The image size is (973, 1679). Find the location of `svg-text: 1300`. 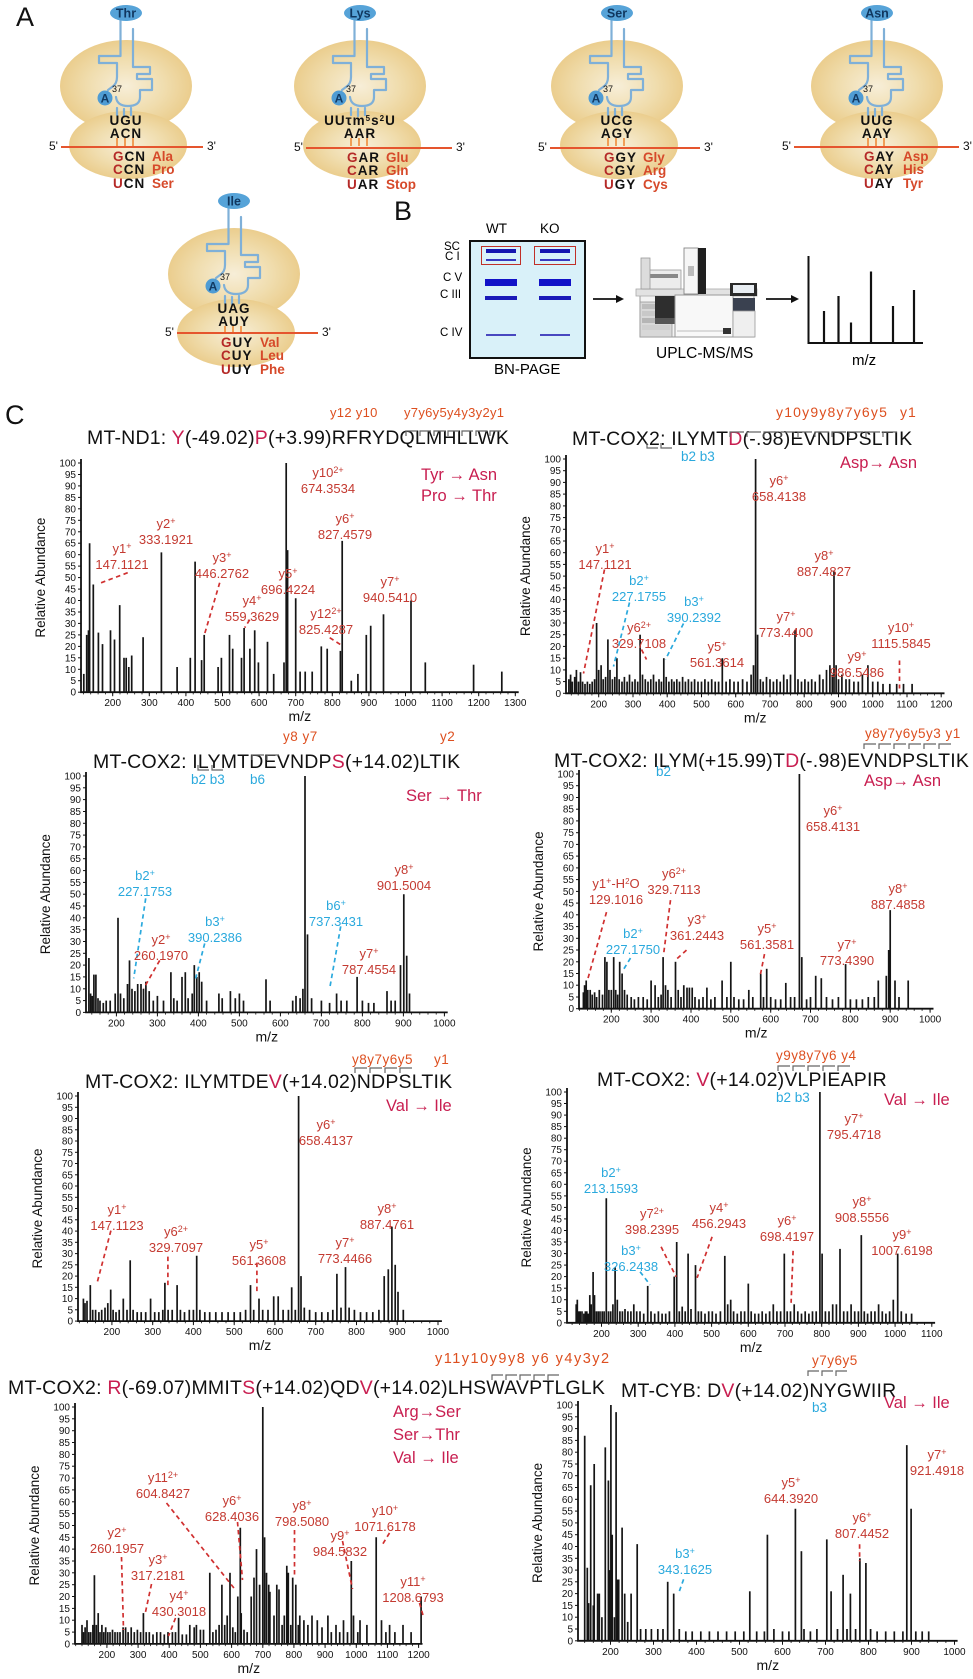

svg-text: 1300 is located at coordinates (515, 703).